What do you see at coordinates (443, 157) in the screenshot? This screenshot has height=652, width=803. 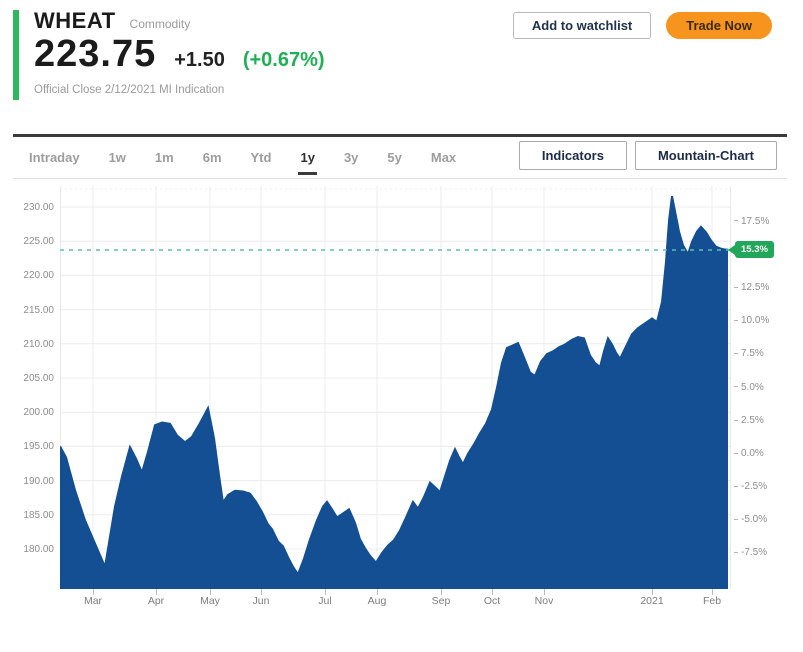 I see `range-tab-max: Max` at bounding box center [443, 157].